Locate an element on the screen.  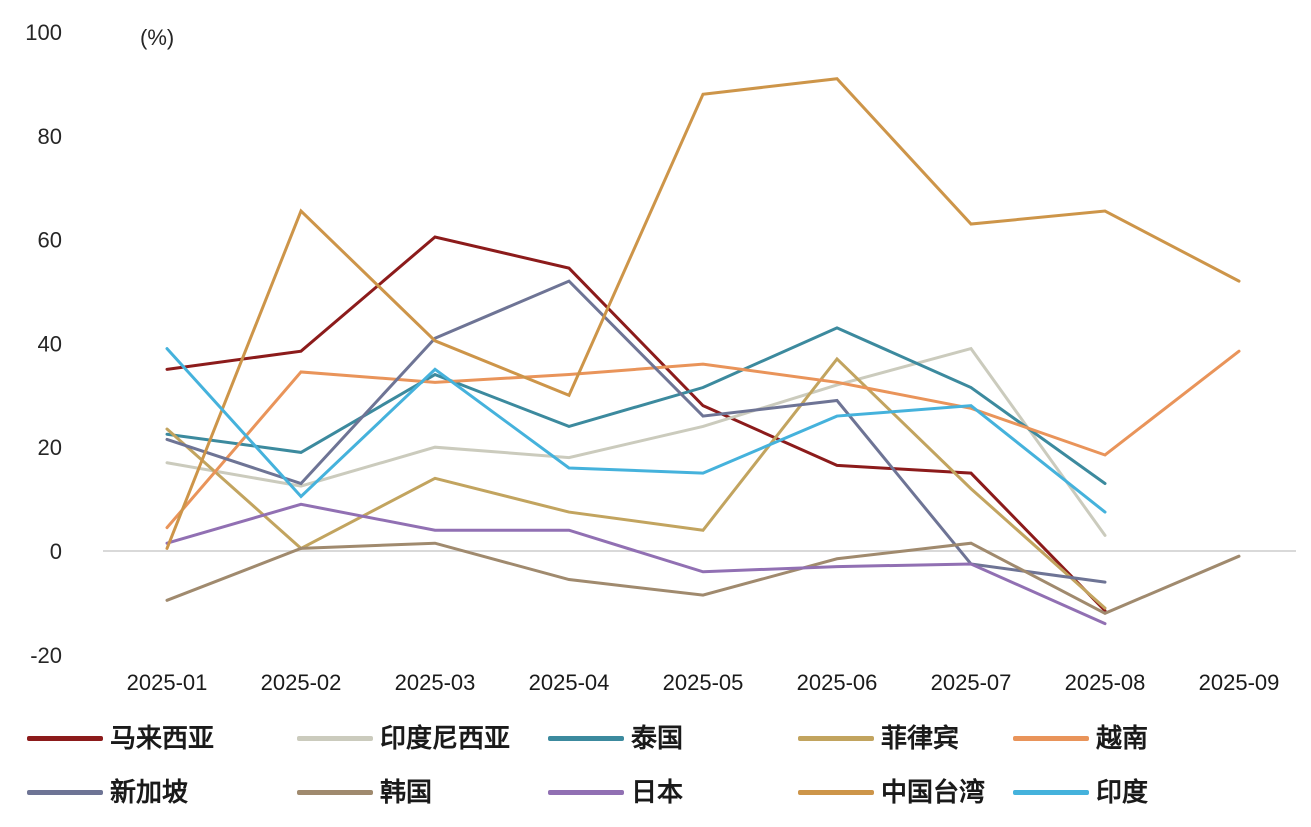
legend-item: 中国台湾 is located at coordinates (891, 792).